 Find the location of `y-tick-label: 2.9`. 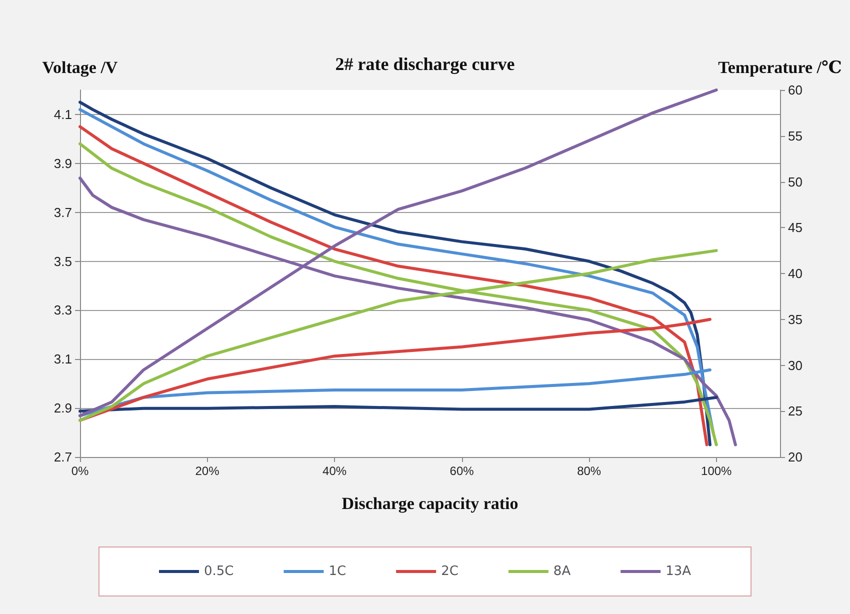

y-tick-label: 2.9 is located at coordinates (63, 408).